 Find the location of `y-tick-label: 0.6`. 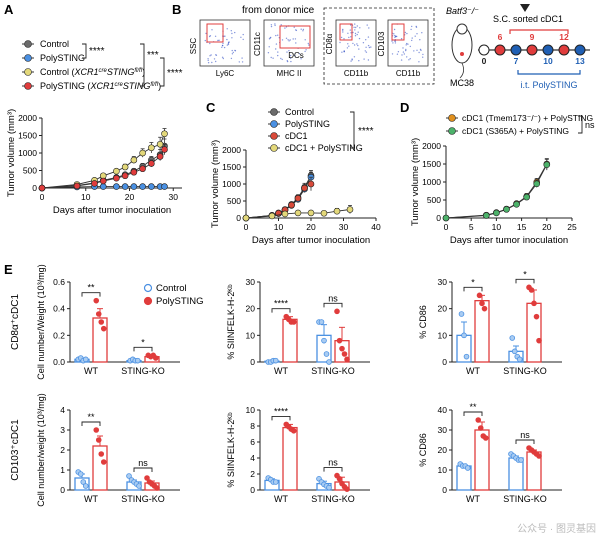

y-tick-label: 0.6 is located at coordinates (59, 282).